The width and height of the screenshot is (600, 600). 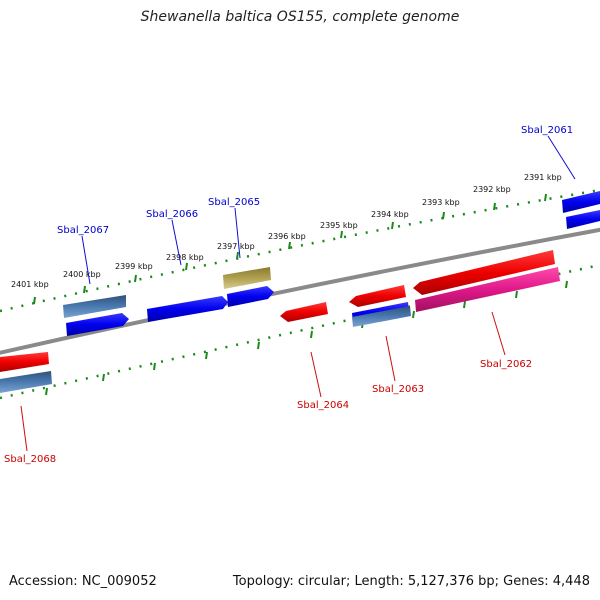 What do you see at coordinates (398, 389) in the screenshot?
I see `gene-label: Sbal_2063` at bounding box center [398, 389].